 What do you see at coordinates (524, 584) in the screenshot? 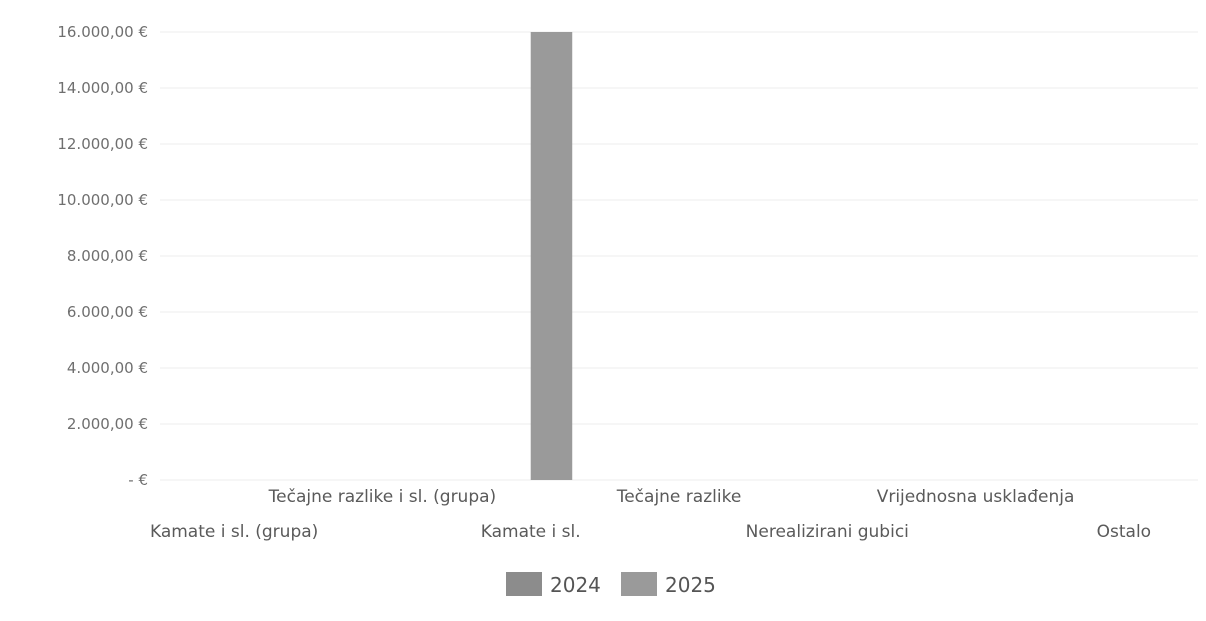
I see `legend-swatch-2024` at bounding box center [524, 584].